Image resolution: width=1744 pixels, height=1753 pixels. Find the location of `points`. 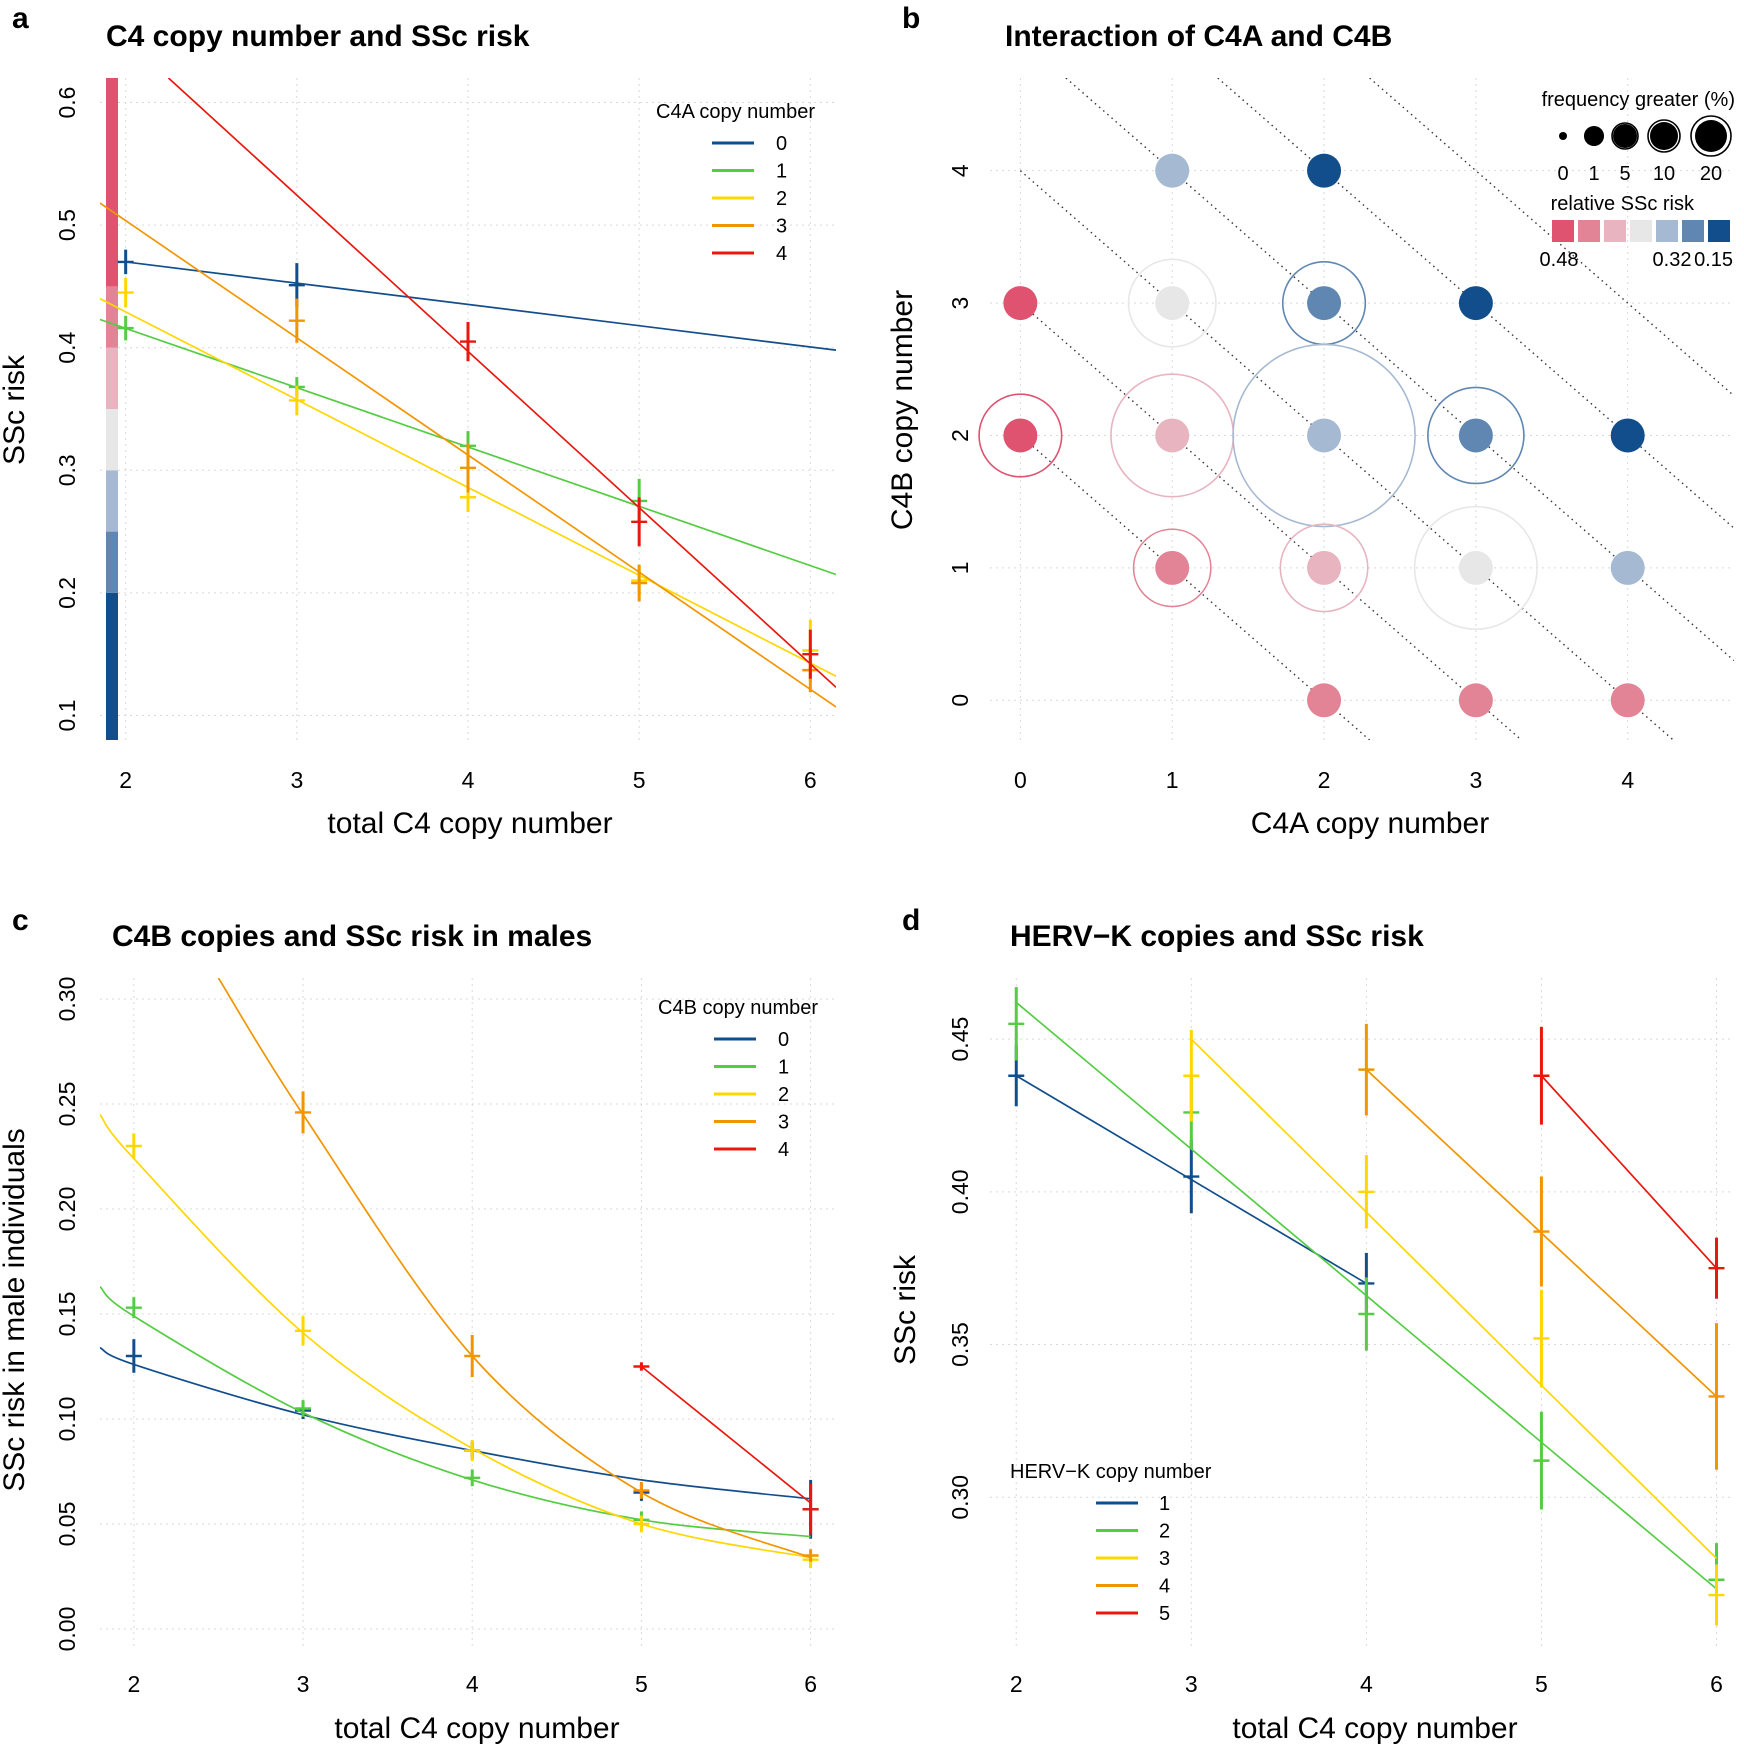

points is located at coordinates (1311, 435).